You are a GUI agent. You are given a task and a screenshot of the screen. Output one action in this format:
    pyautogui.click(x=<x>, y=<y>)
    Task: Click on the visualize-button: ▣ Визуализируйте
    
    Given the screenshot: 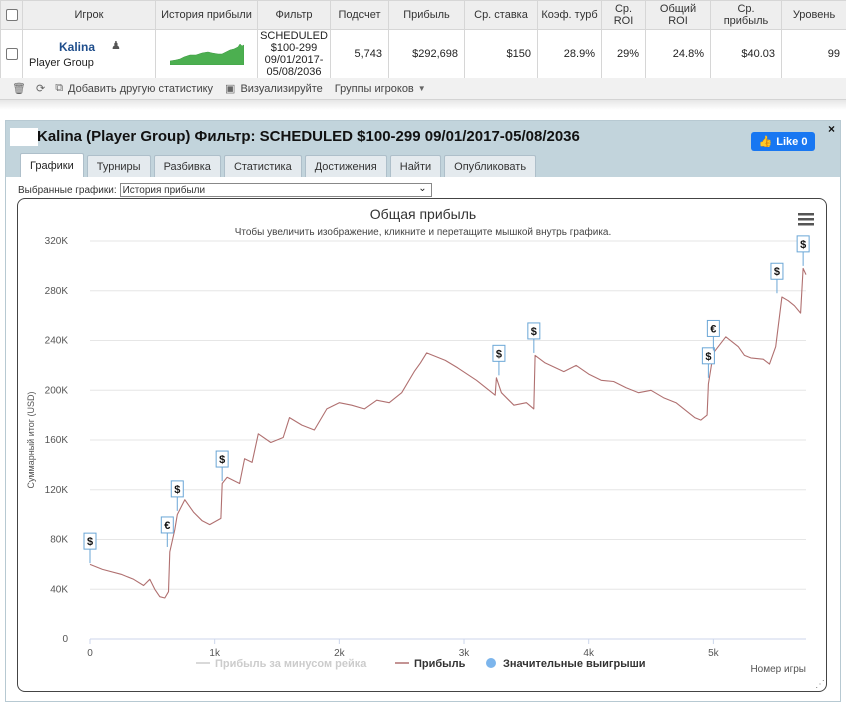 What is the action you would take?
    pyautogui.click(x=274, y=89)
    